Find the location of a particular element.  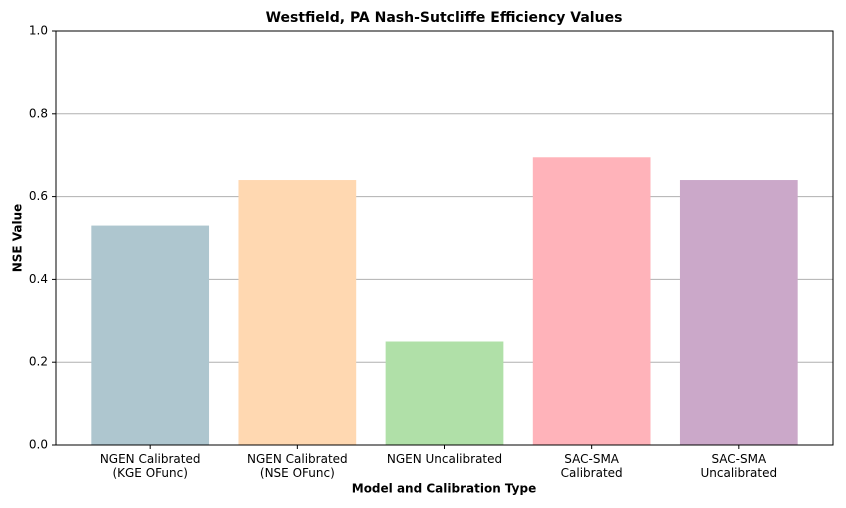

x-tick-label: SAC-SMA Calibrated is located at coordinates (591, 466).